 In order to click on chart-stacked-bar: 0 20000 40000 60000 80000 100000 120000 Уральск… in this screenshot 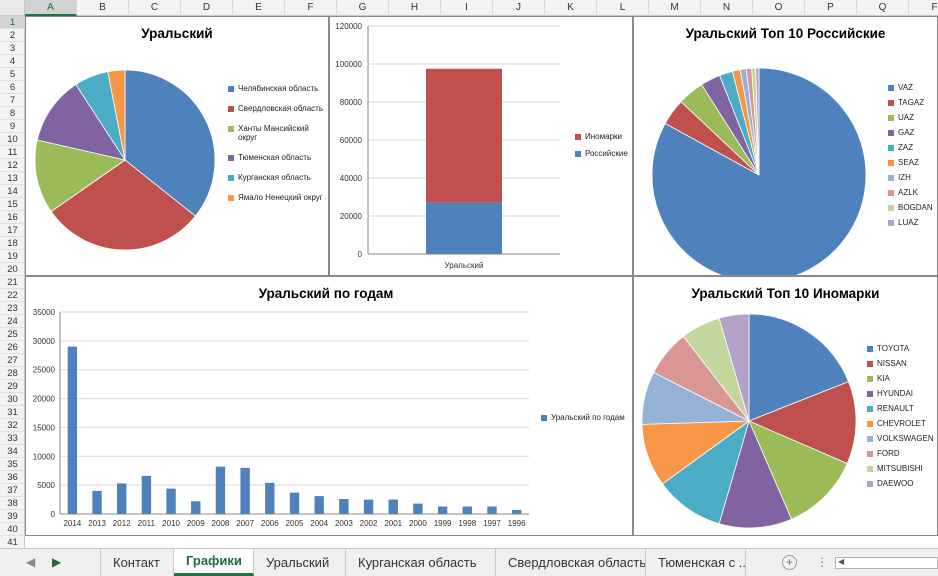, I will do `click(481, 146)`.